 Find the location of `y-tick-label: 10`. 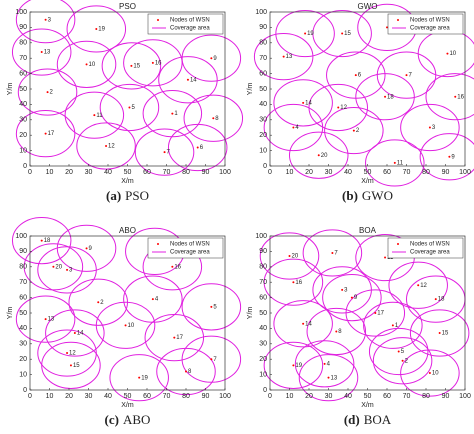

y-tick-label: 10 is located at coordinates (263, 150).